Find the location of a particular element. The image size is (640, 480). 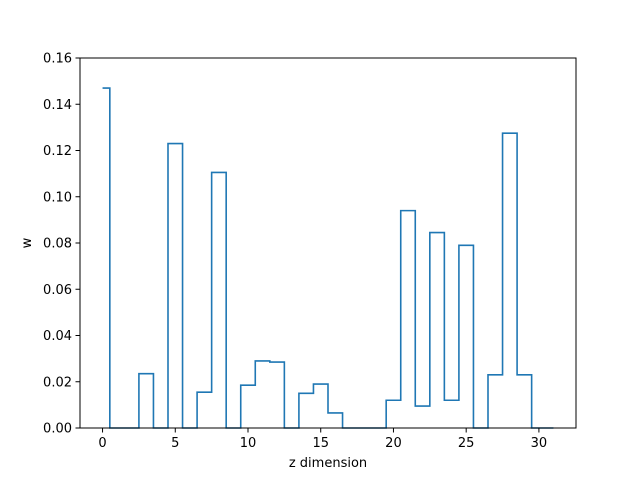

x-tick-label: 5 is located at coordinates (175, 443).